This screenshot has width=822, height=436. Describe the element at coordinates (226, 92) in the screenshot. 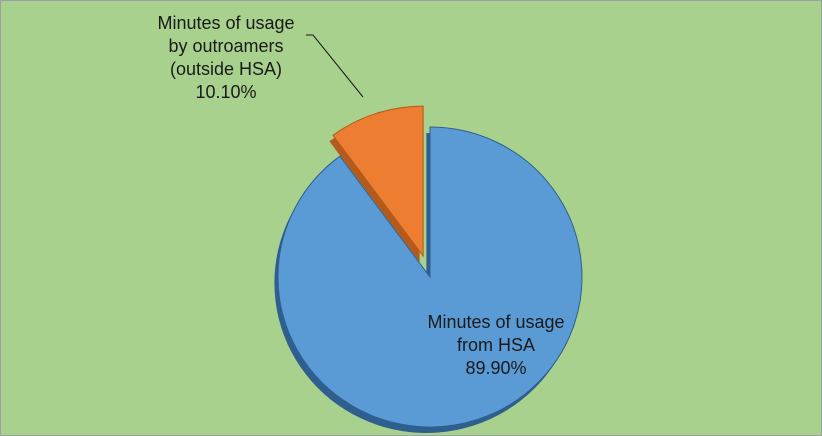

I see `data-label-outroamers-value: 10.10%` at that location.